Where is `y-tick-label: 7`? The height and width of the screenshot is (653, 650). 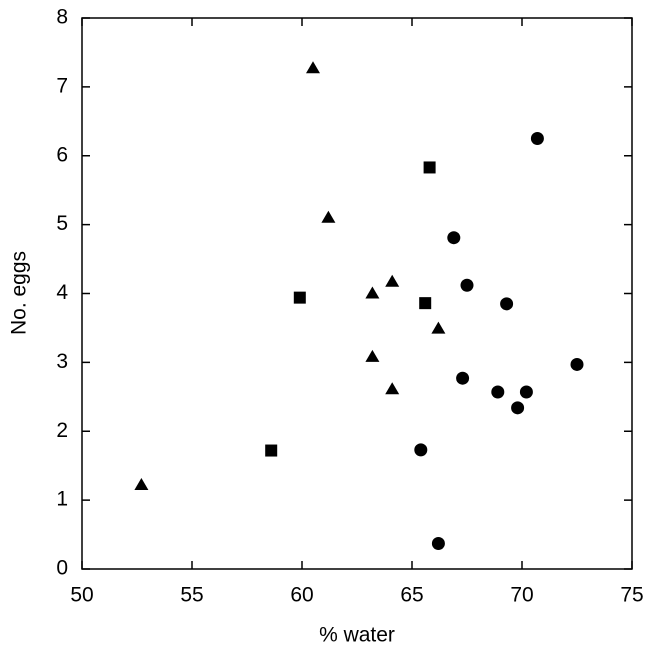
y-tick-label: 7 is located at coordinates (62, 85).